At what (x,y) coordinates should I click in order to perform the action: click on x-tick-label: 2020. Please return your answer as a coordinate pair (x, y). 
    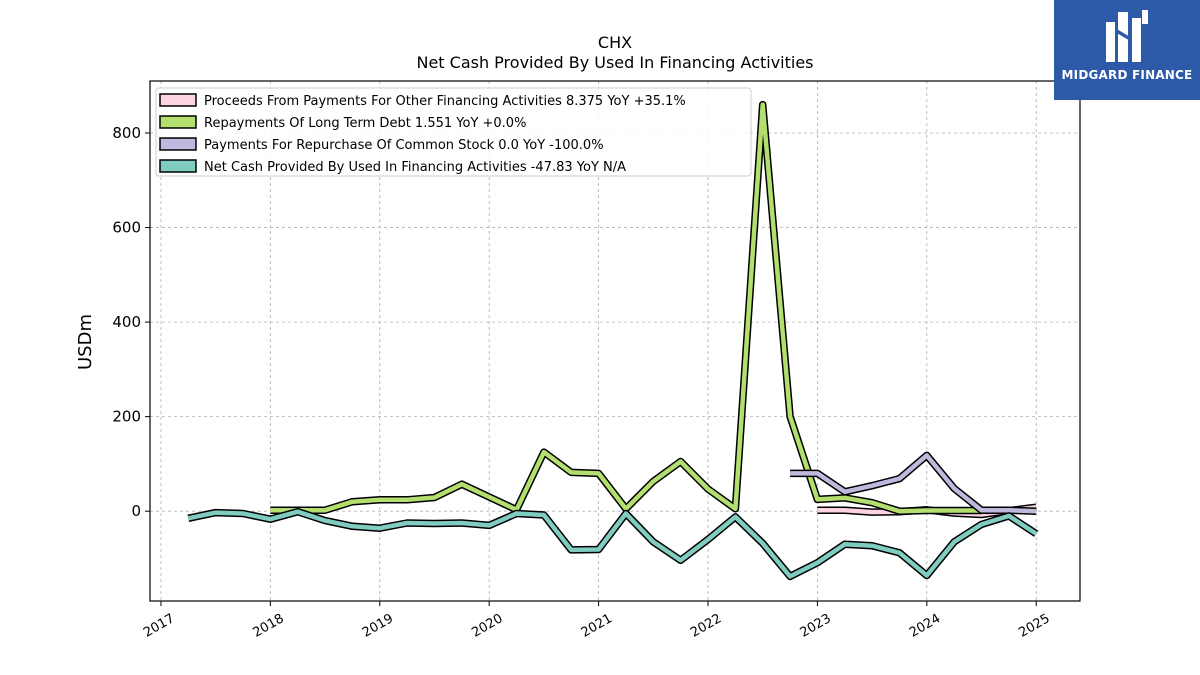
    Looking at the image, I should click on (487, 626).